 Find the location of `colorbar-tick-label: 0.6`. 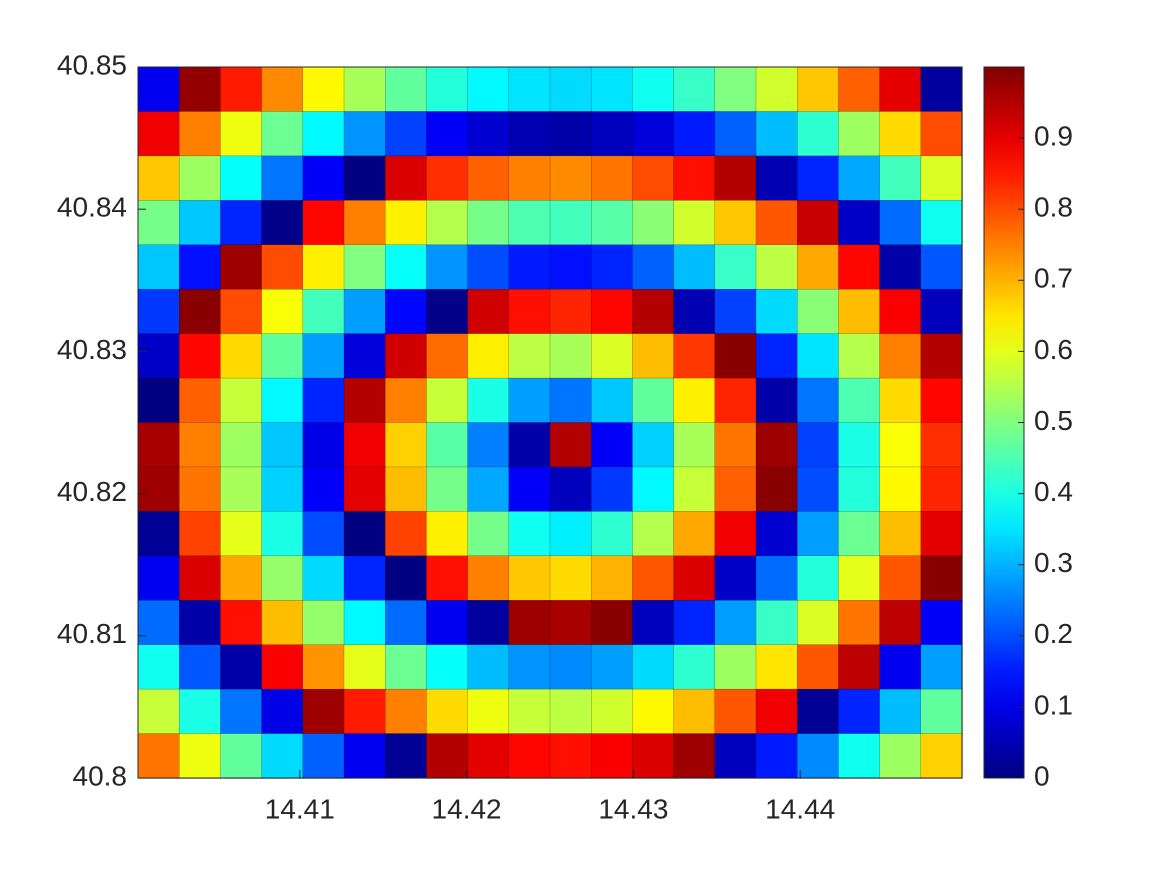

colorbar-tick-label: 0.6 is located at coordinates (1053, 349).